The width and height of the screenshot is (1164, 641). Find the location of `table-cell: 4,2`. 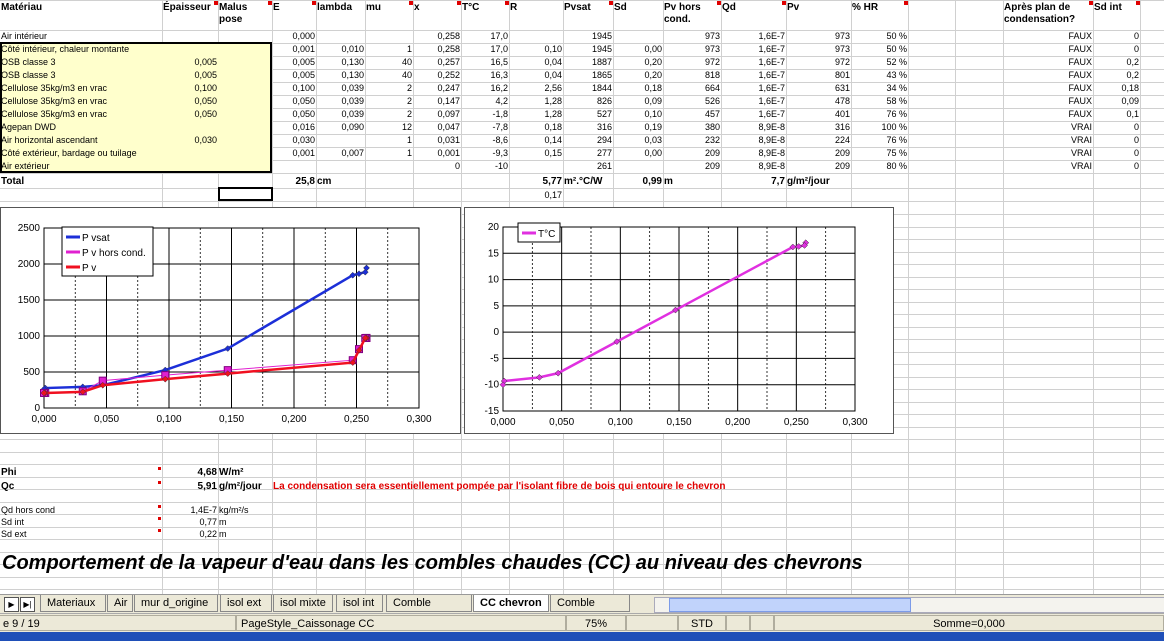

table-cell: 4,2 is located at coordinates (501, 101).